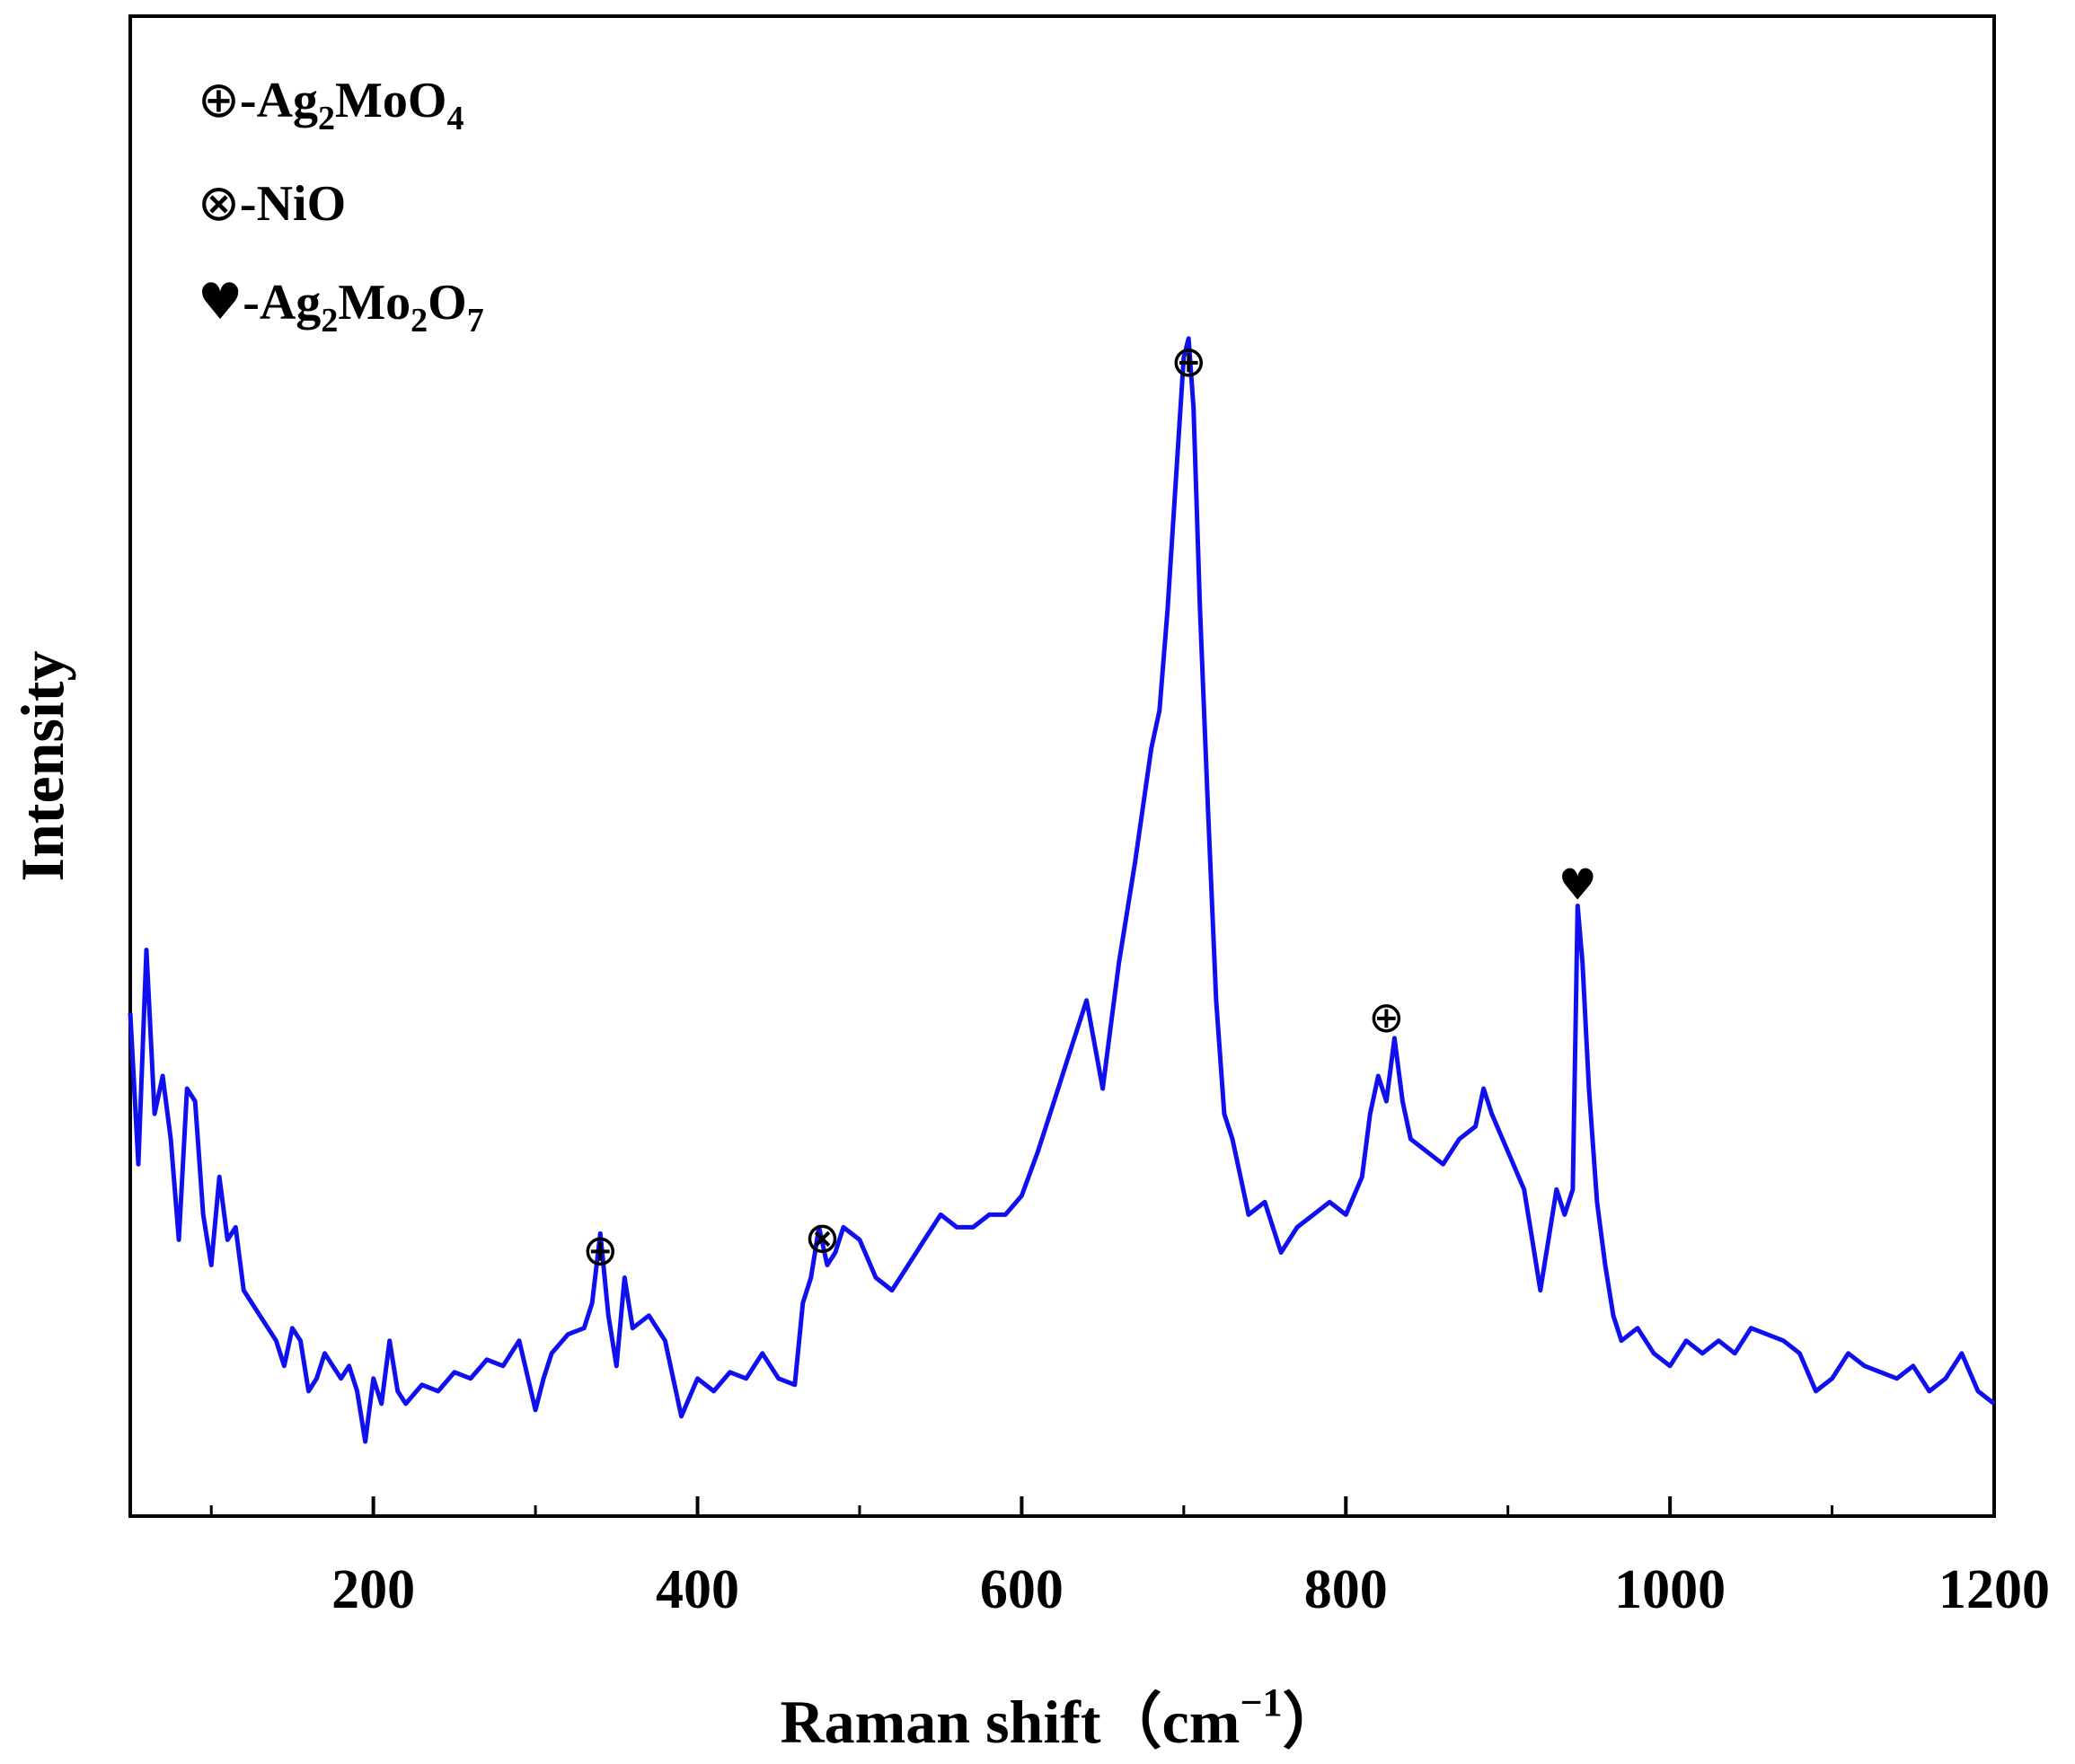  I want to click on x-tick-label: 200, so click(373, 1589).